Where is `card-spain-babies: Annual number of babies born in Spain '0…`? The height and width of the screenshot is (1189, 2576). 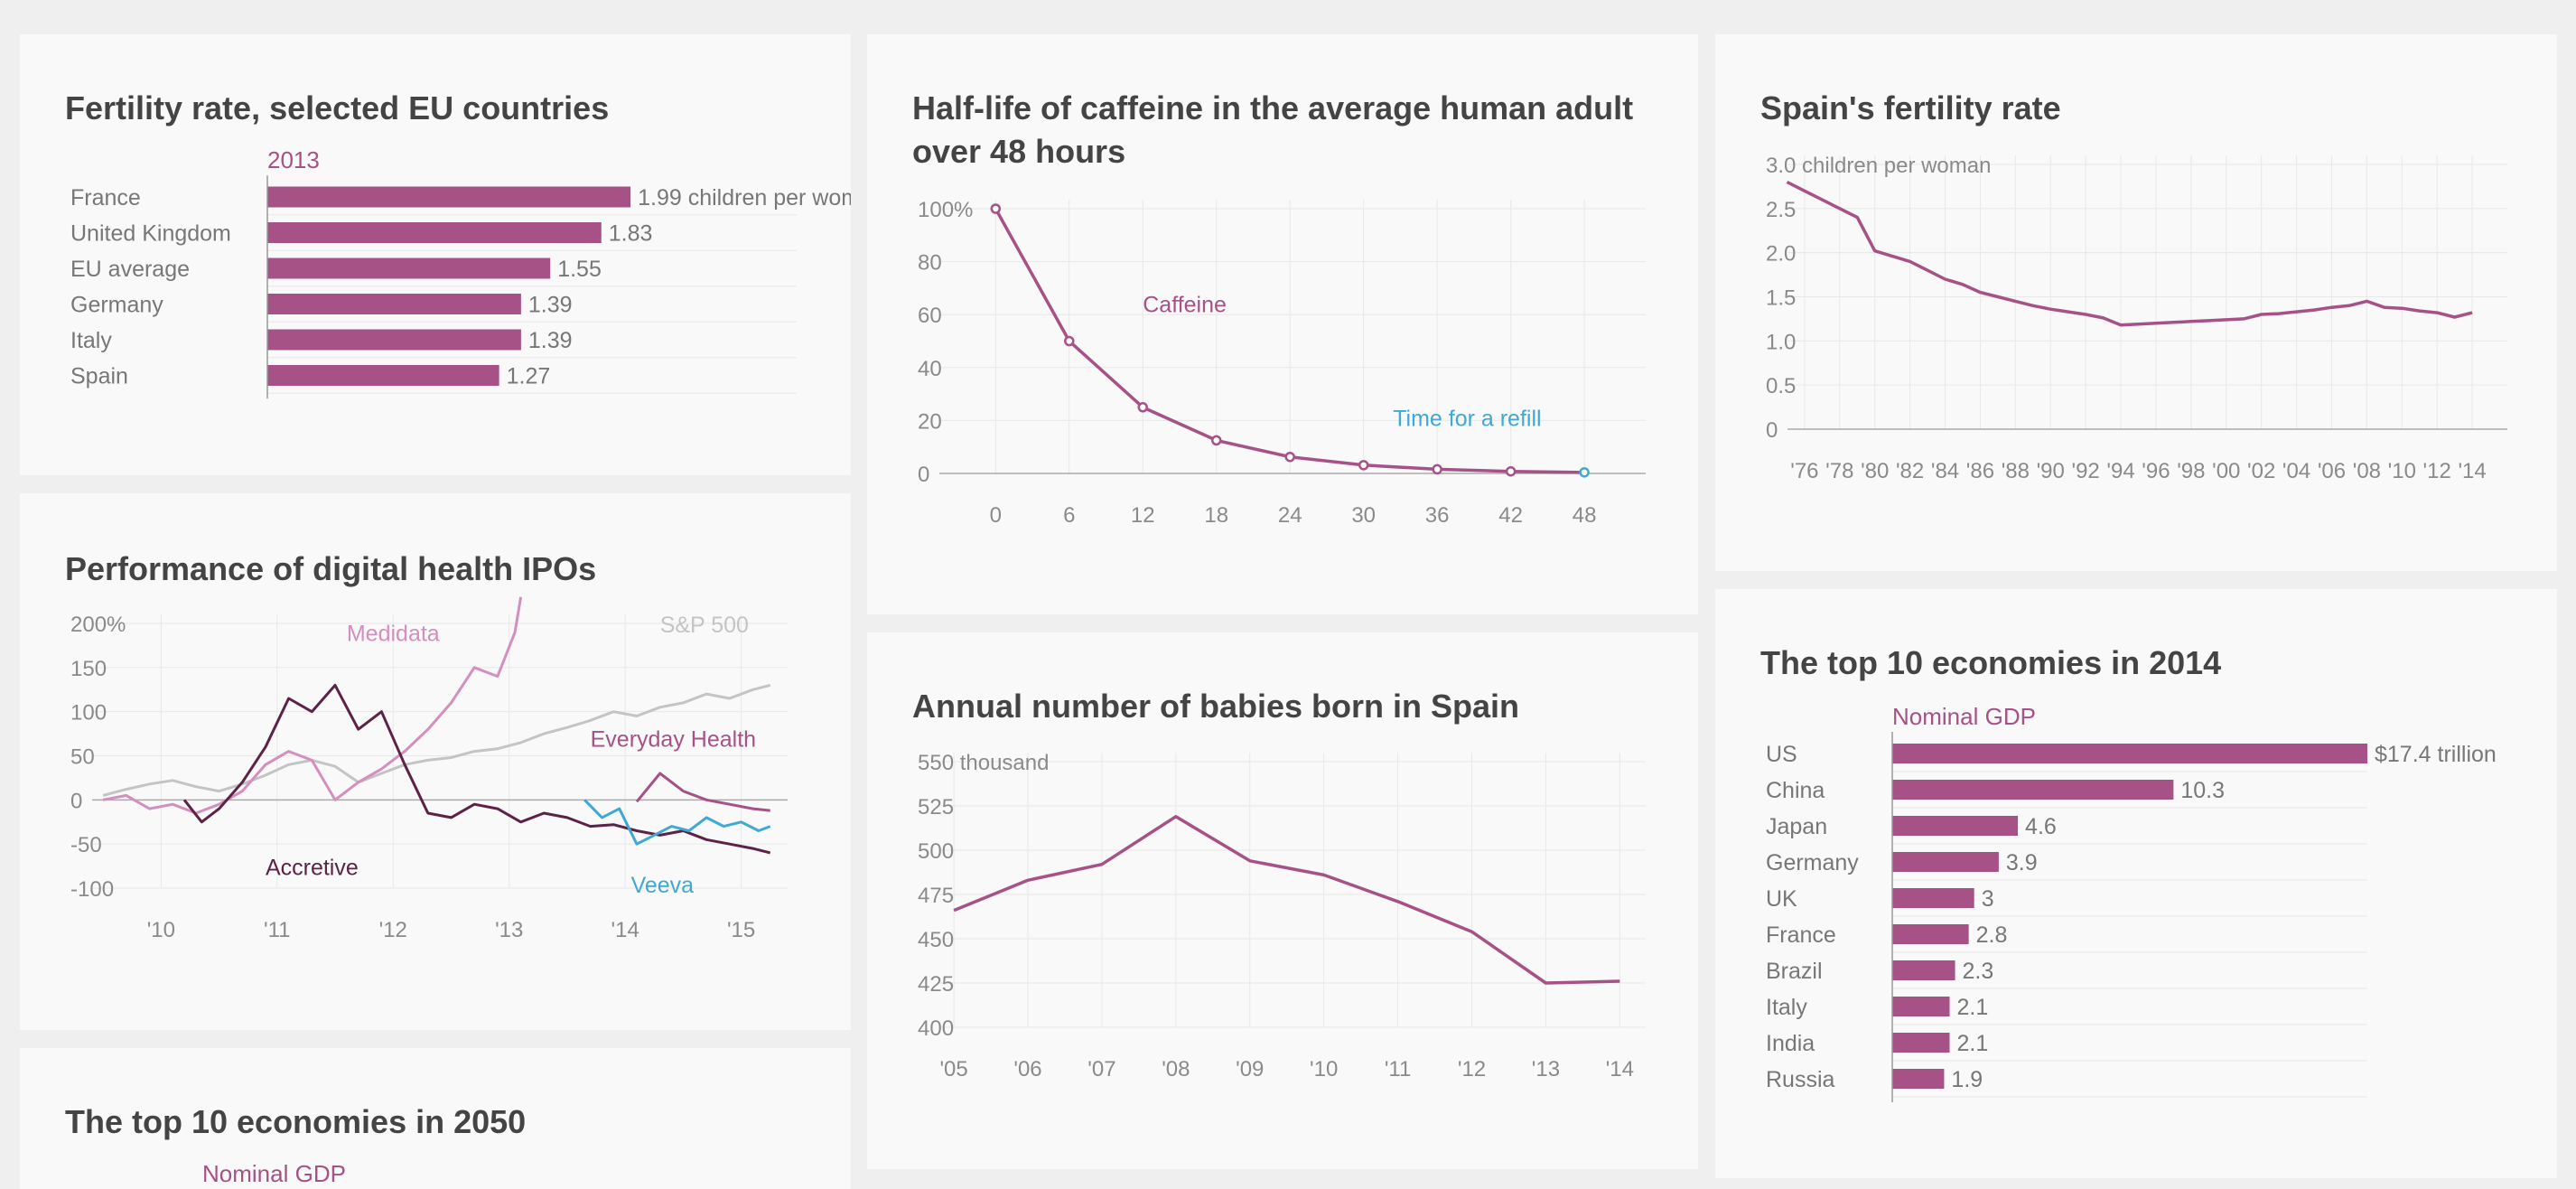 card-spain-babies: Annual number of babies born in Spain '0… is located at coordinates (1282, 900).